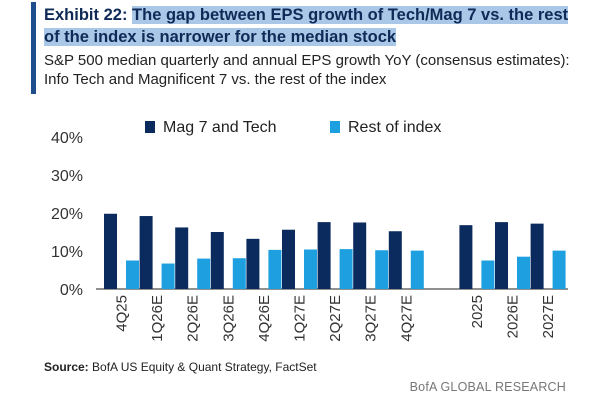 The image size is (600, 401). Describe the element at coordinates (335, 318) in the screenshot. I see `x-tick-label: 2Q27E` at that location.